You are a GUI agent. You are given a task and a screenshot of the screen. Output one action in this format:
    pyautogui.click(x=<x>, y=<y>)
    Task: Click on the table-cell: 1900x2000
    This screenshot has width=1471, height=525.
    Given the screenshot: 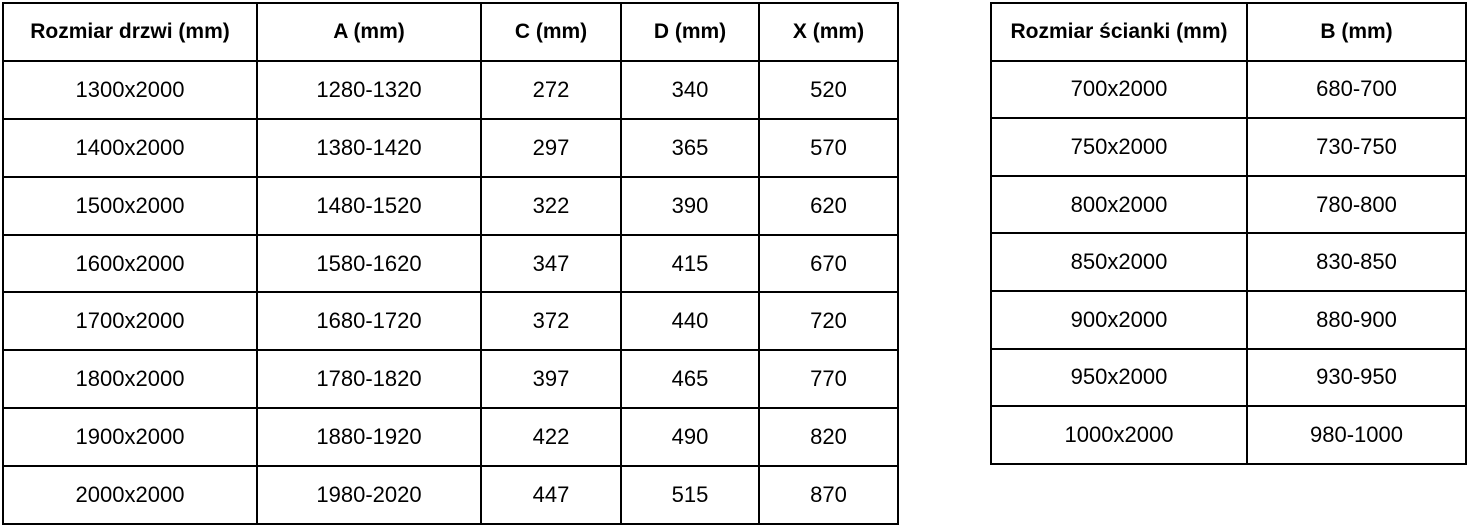 What is the action you would take?
    pyautogui.click(x=130, y=437)
    